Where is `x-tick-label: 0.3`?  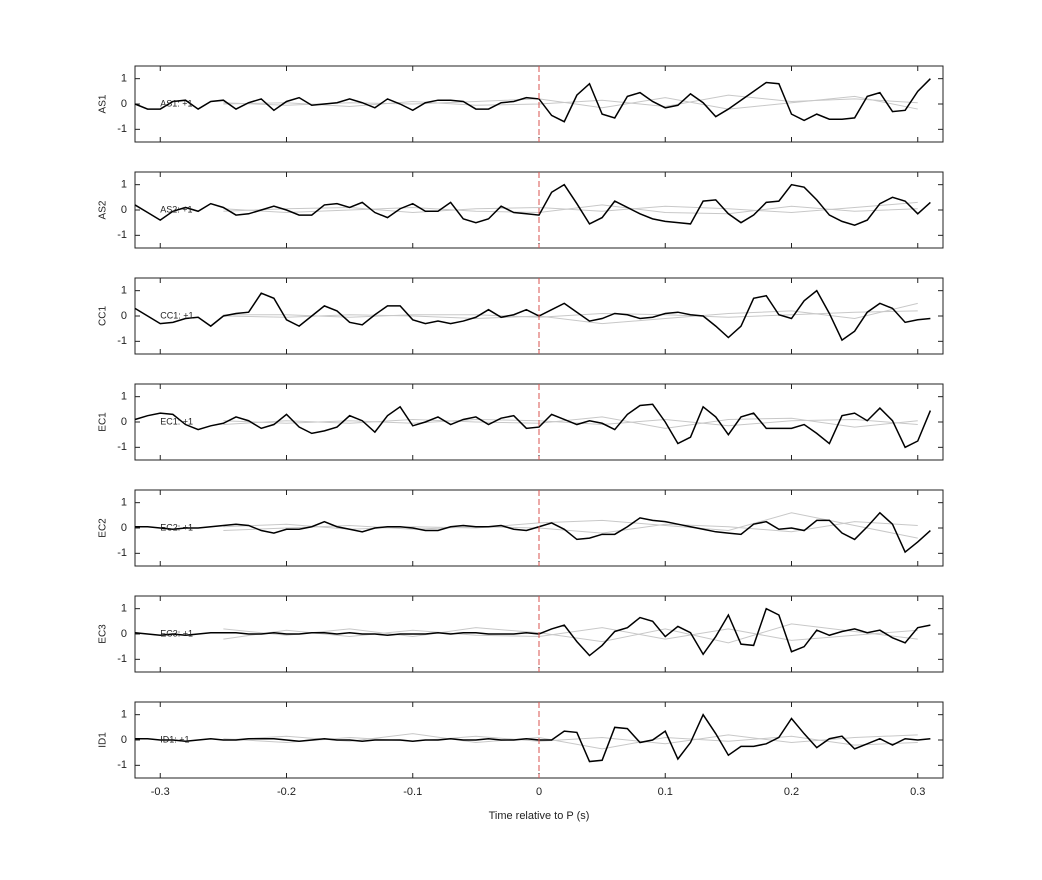
x-tick-label: 0.3 is located at coordinates (917, 792).